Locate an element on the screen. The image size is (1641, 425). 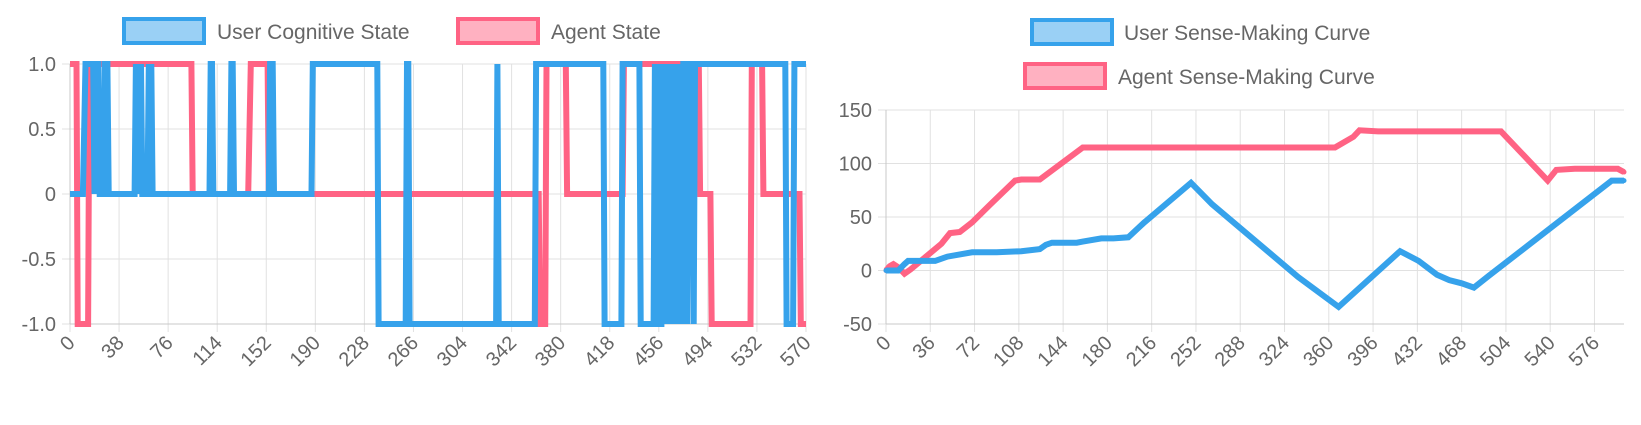
y-tick-label: 1.0 is located at coordinates (42, 65).